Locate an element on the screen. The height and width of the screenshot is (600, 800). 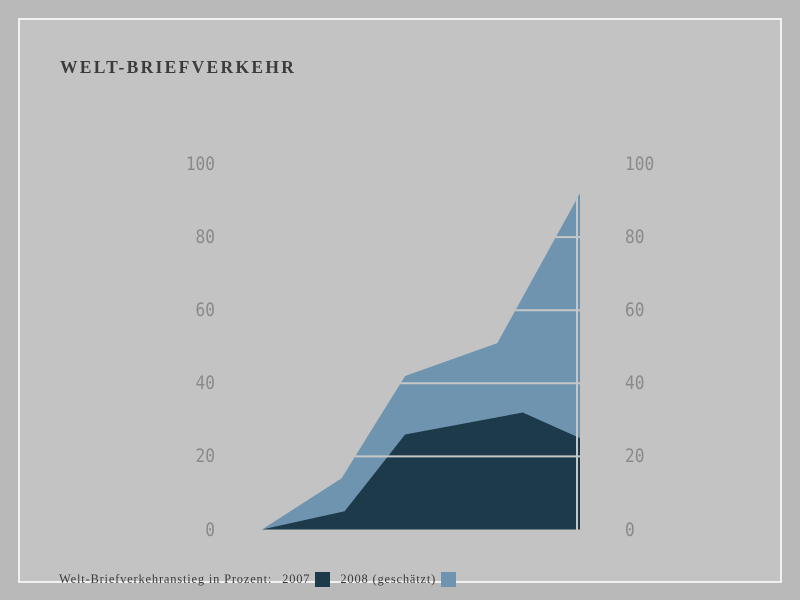
legend-swatch-2007-icon is located at coordinates (323, 579).